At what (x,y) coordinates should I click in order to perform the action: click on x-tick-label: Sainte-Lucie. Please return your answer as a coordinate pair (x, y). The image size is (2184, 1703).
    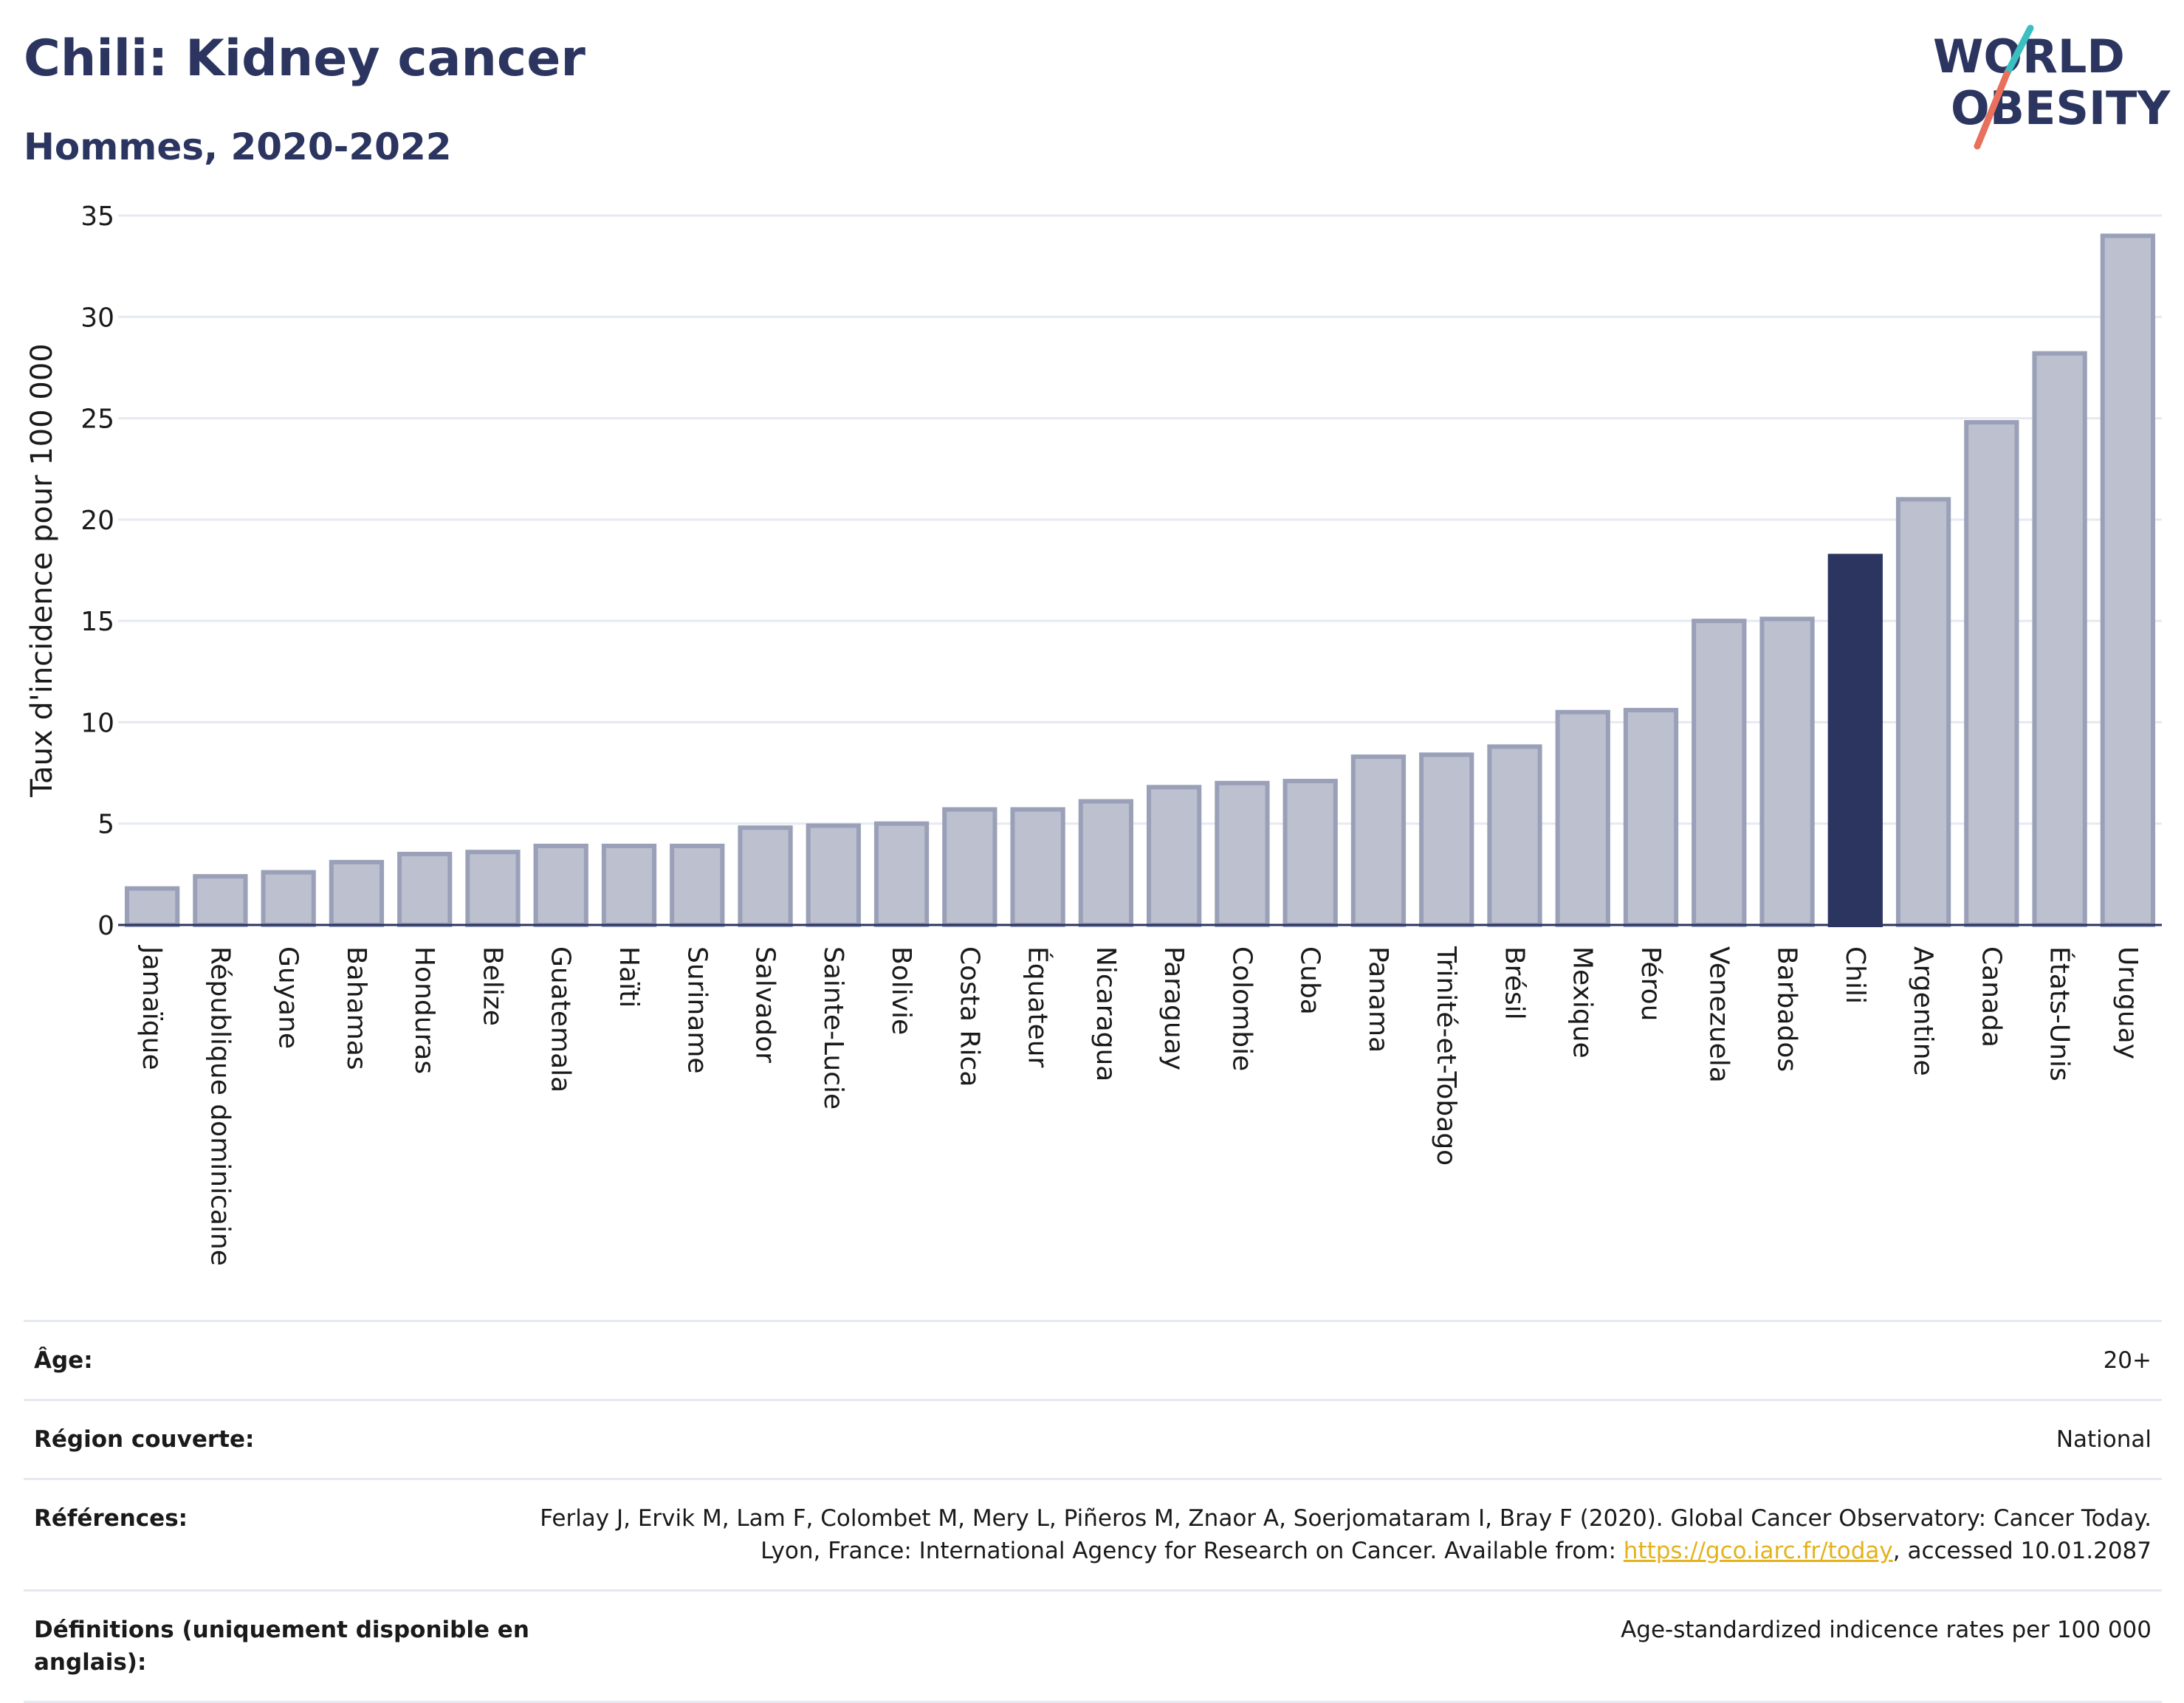
    Looking at the image, I should click on (833, 1027).